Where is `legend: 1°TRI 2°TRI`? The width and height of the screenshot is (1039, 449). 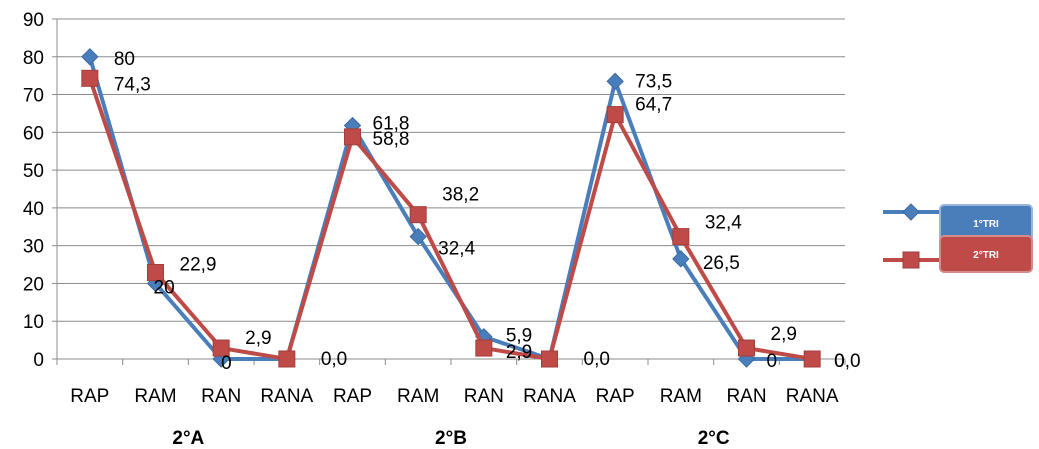
legend: 1°TRI 2°TRI is located at coordinates (958, 238).